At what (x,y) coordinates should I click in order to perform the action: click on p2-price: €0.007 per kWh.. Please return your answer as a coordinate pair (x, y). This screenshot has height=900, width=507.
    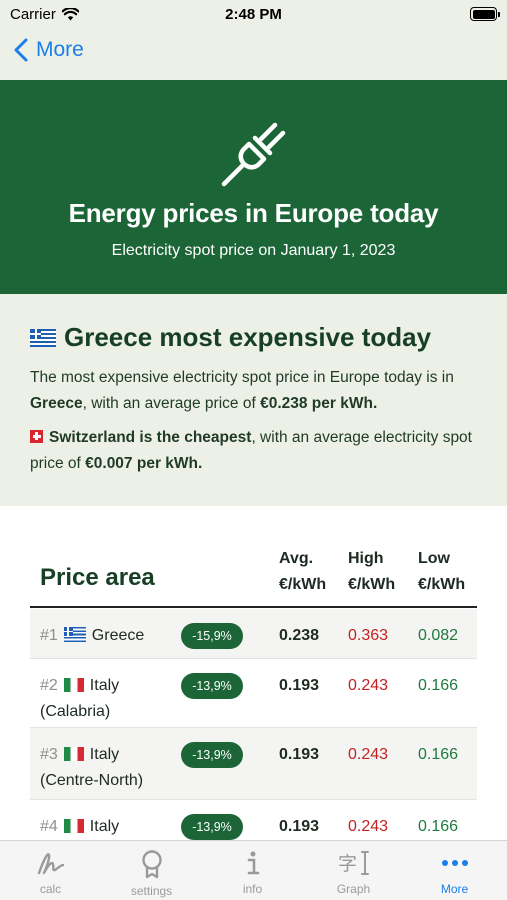
    Looking at the image, I should click on (144, 463).